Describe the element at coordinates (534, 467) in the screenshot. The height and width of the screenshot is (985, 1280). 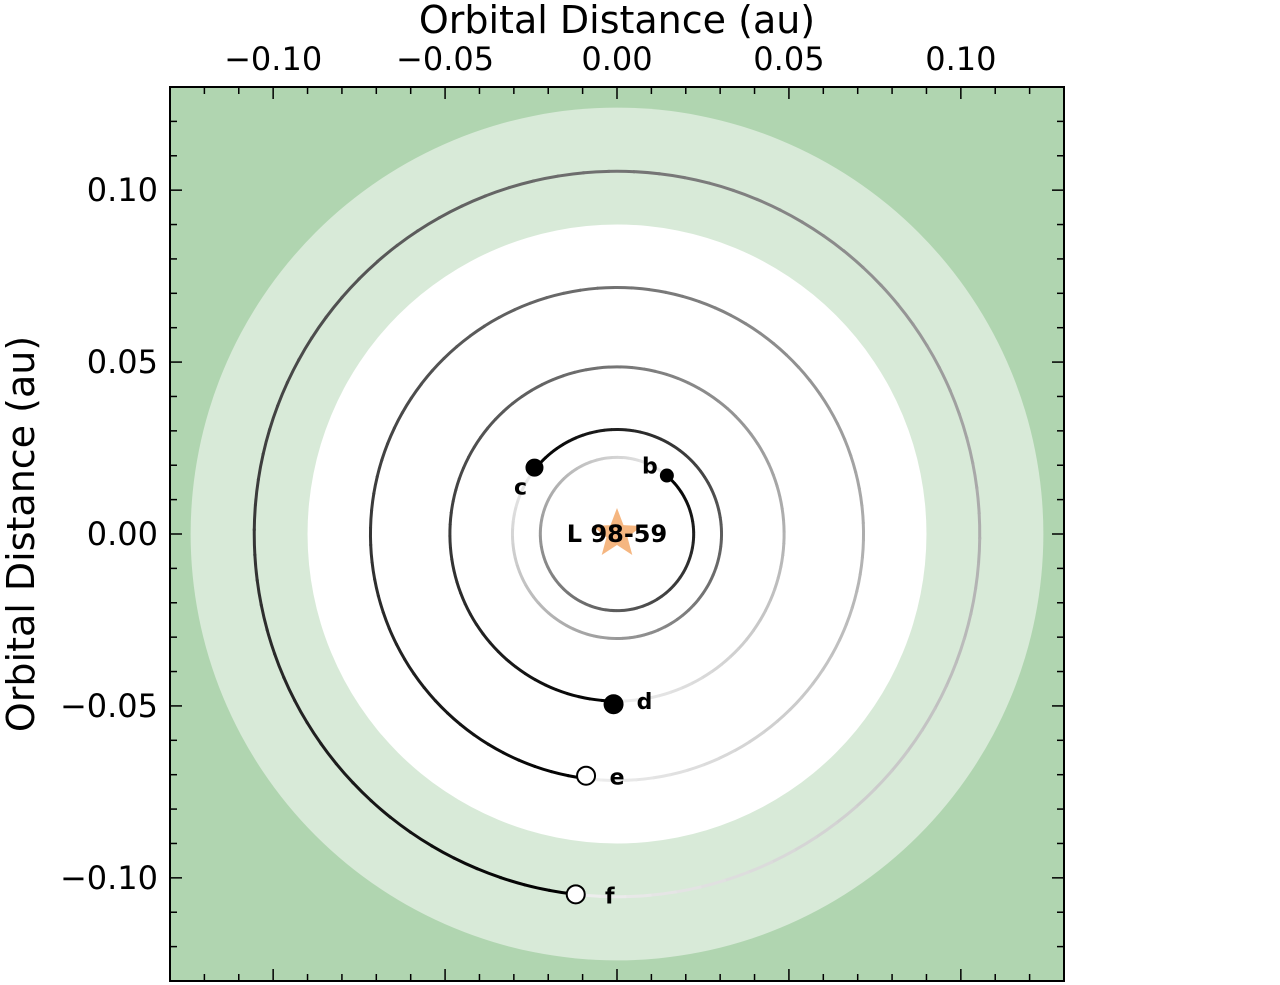
I see `planet-c-marker` at that location.